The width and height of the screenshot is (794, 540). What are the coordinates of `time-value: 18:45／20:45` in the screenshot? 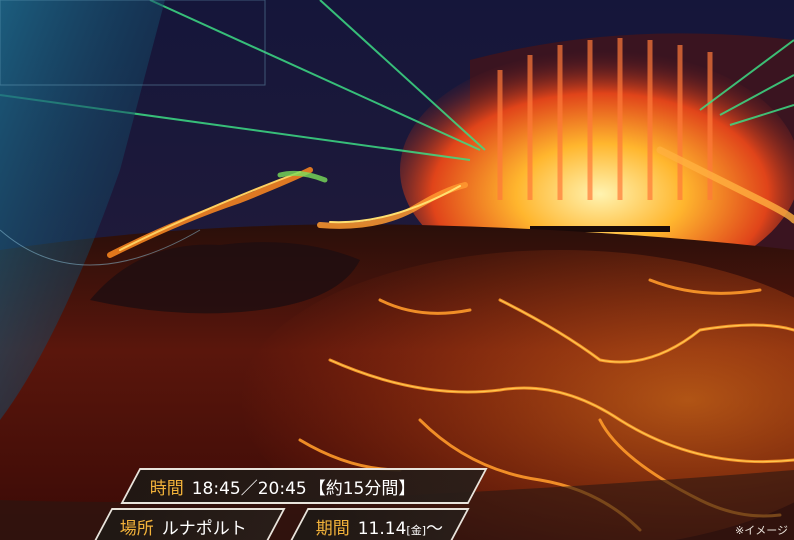 It's located at (249, 488).